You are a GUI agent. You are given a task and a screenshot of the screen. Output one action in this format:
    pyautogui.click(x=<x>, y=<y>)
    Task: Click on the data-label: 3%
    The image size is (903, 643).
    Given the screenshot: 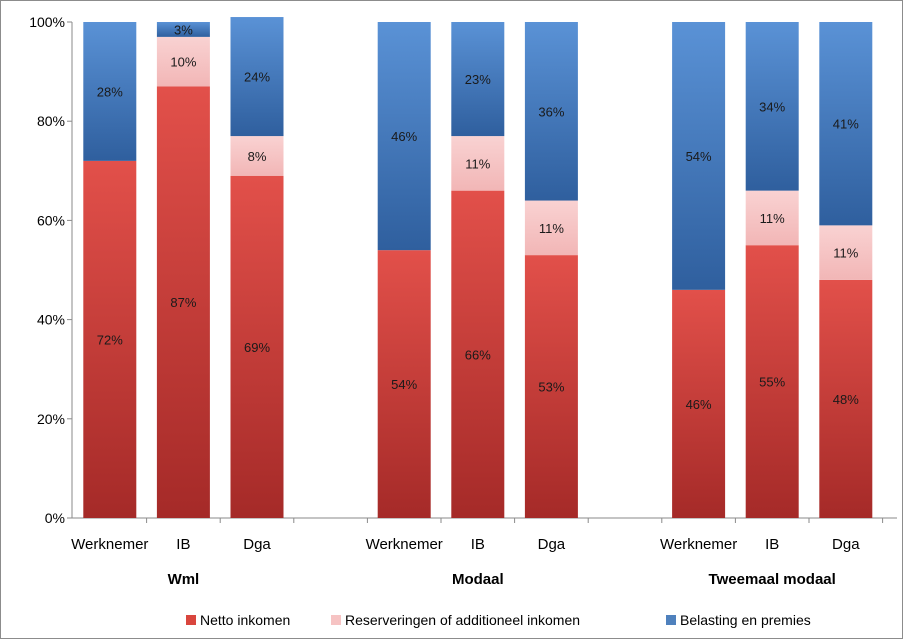 What is the action you would take?
    pyautogui.click(x=183, y=29)
    